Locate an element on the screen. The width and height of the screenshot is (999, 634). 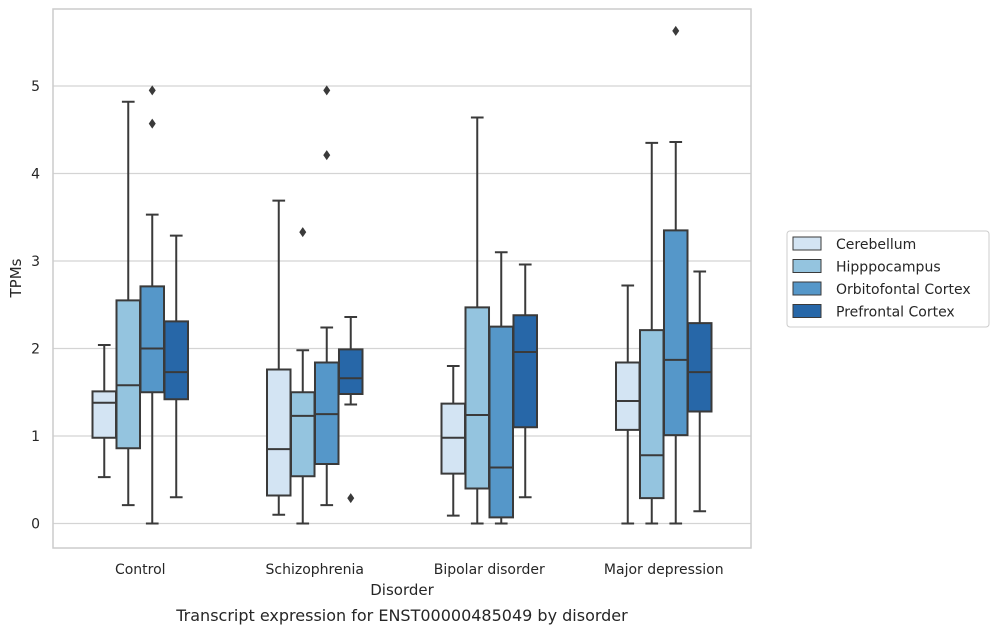
x-tick-label: Control is located at coordinates (140, 570).